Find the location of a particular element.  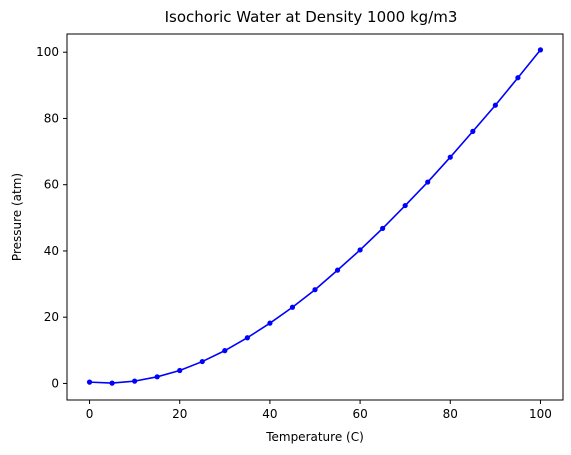

x-tick-label: 20 is located at coordinates (179, 414).